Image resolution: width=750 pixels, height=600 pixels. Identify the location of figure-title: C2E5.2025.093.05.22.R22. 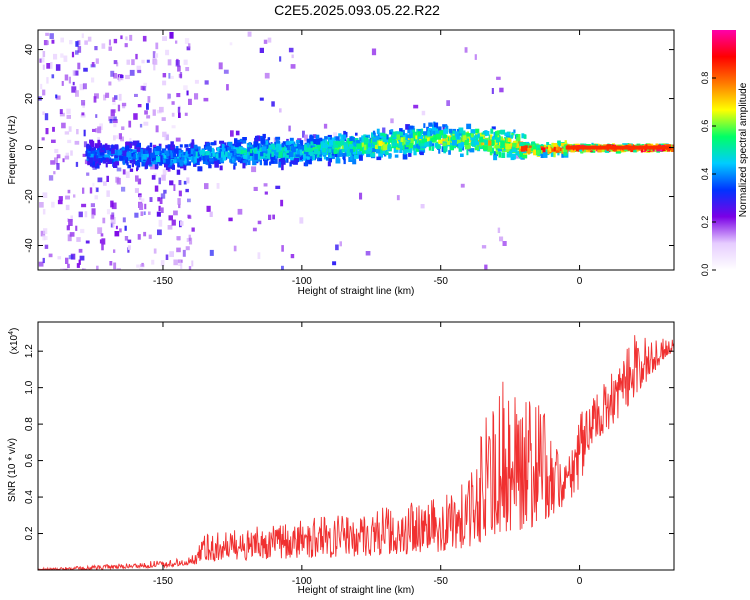
(357, 10).